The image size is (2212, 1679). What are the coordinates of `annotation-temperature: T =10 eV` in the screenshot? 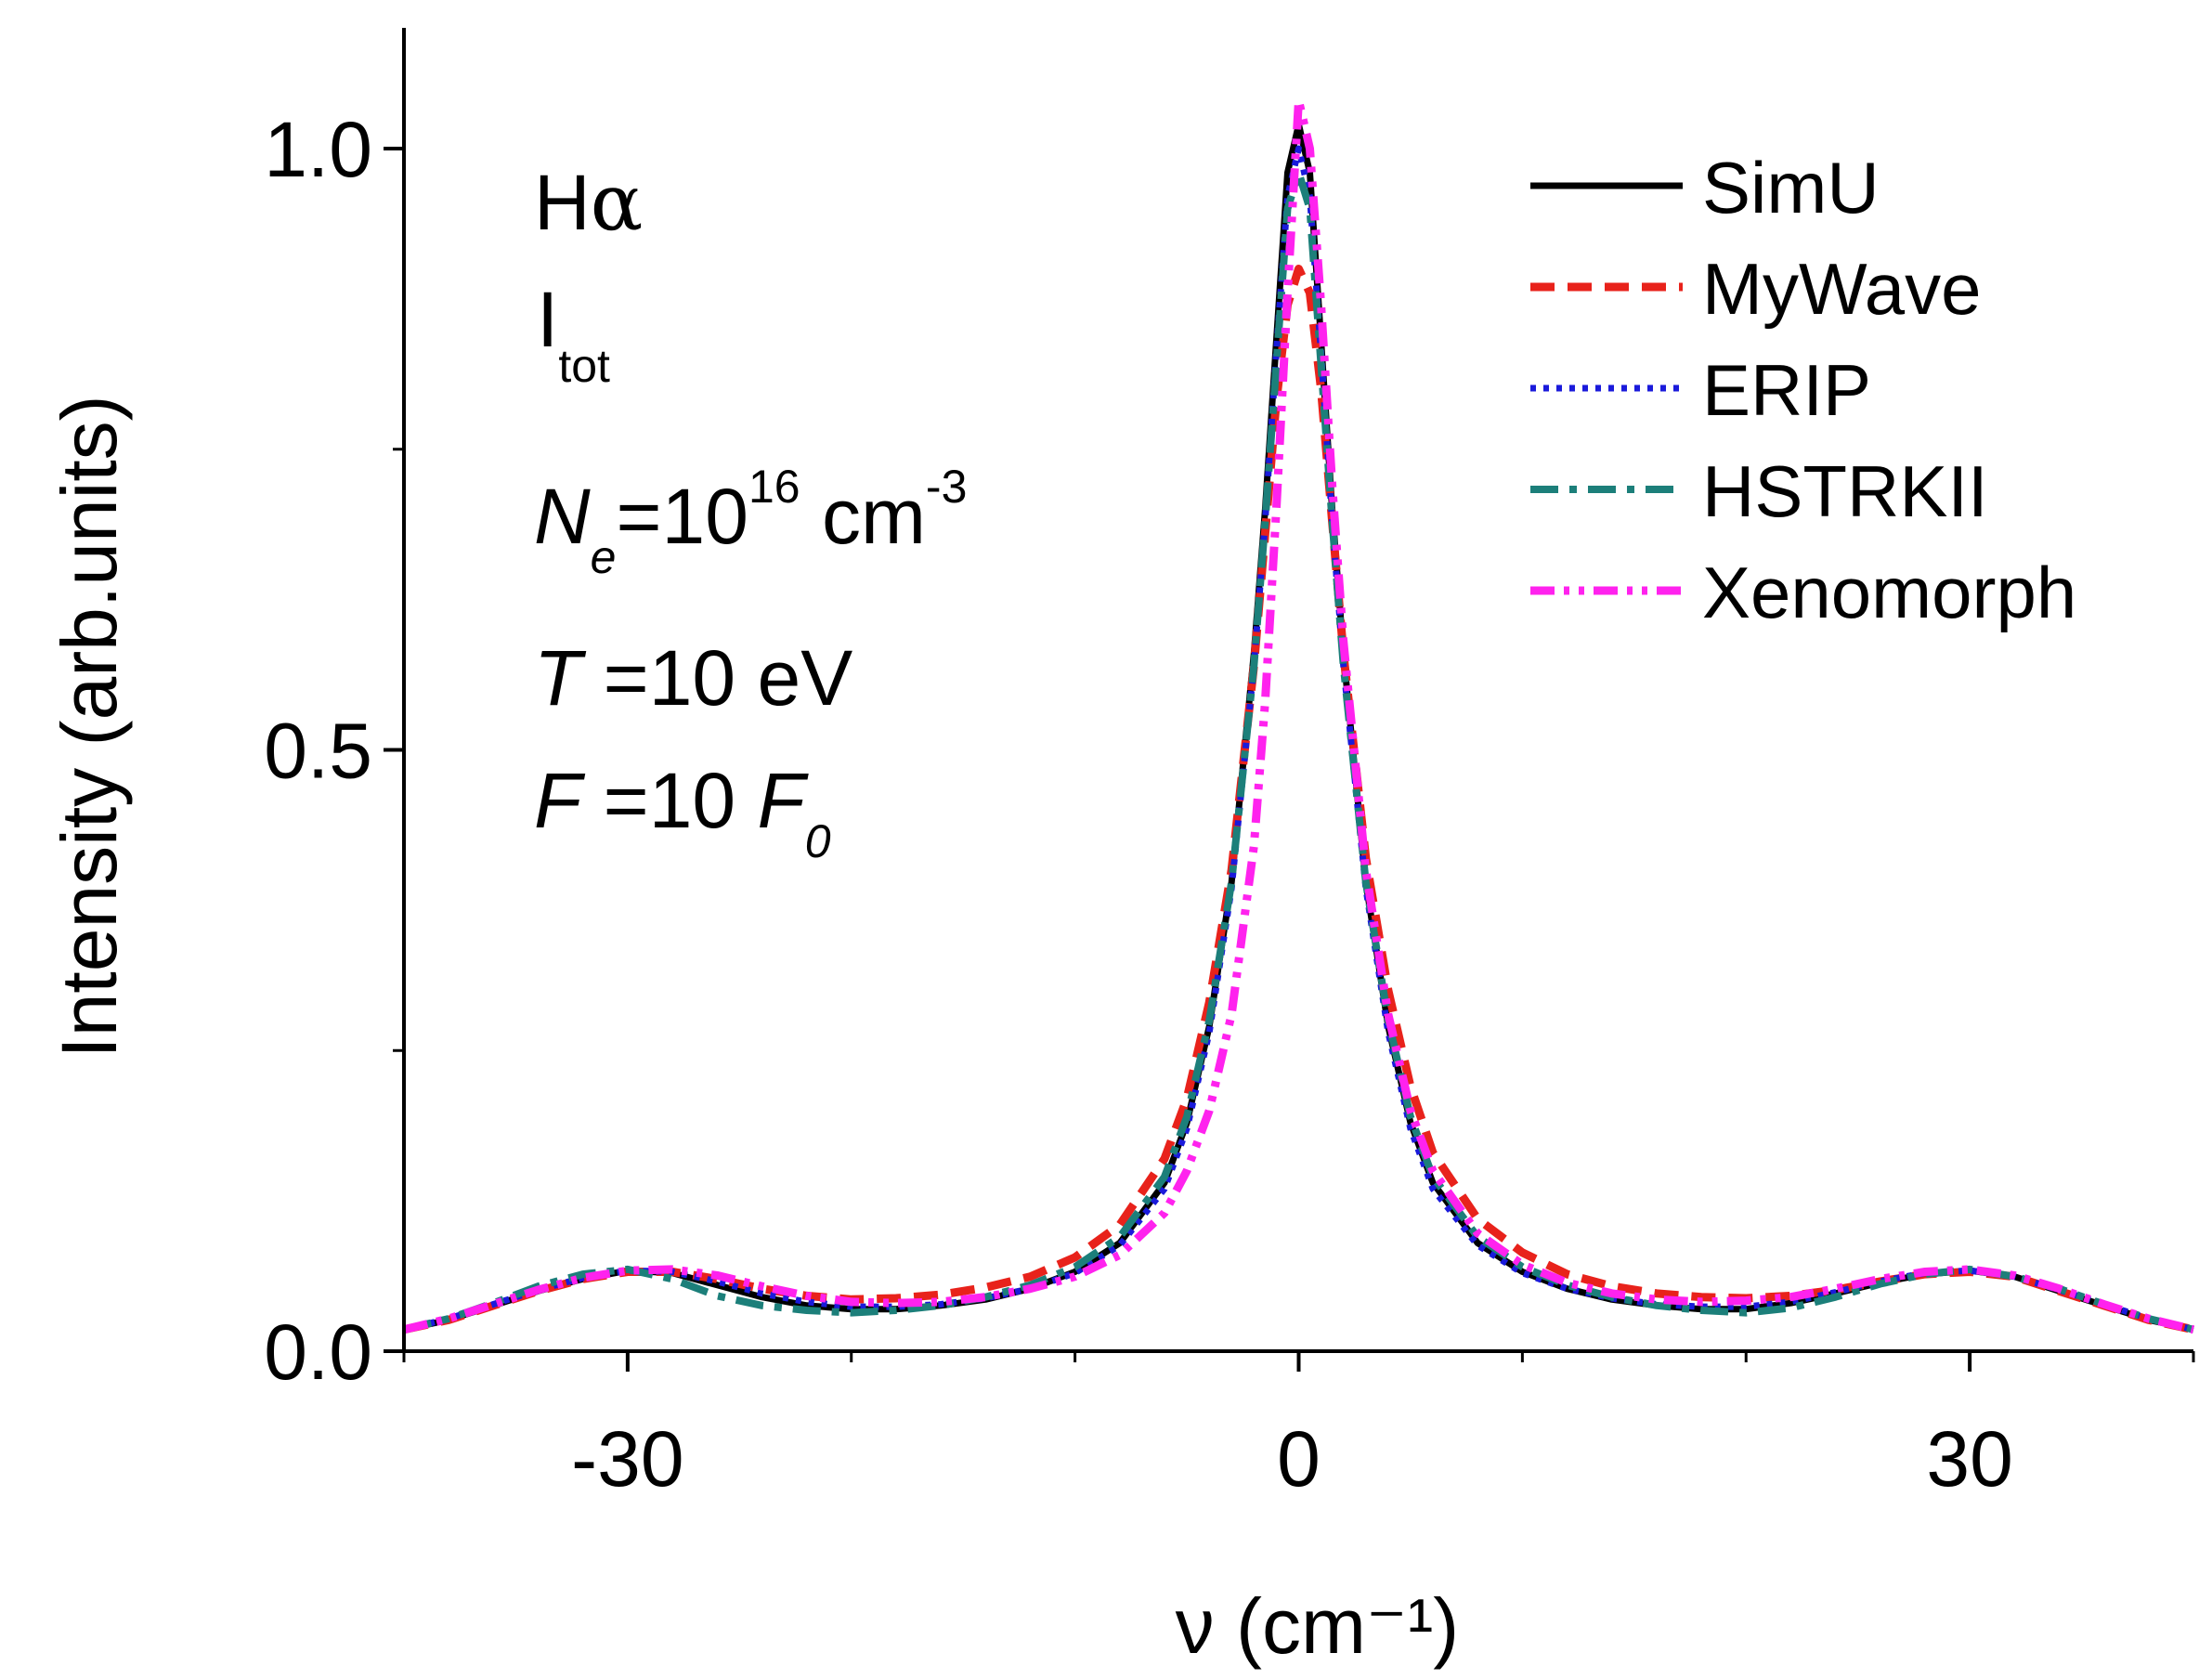 It's located at (693, 678).